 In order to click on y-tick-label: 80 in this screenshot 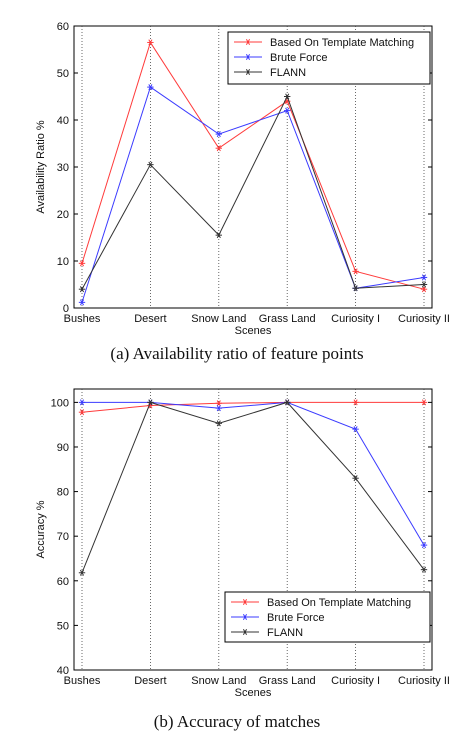, I will do `click(63, 493)`.